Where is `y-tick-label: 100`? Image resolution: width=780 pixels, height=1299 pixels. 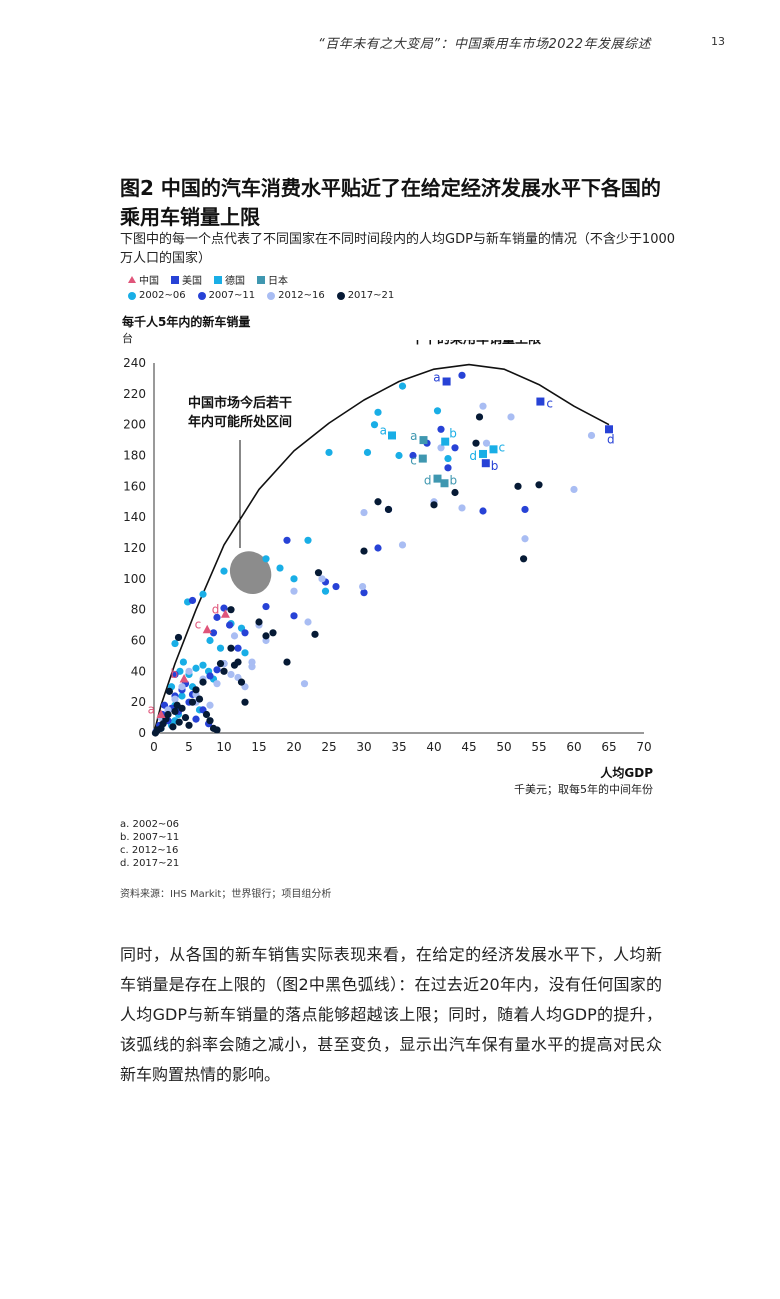
y-tick-label: 100 is located at coordinates (134, 579).